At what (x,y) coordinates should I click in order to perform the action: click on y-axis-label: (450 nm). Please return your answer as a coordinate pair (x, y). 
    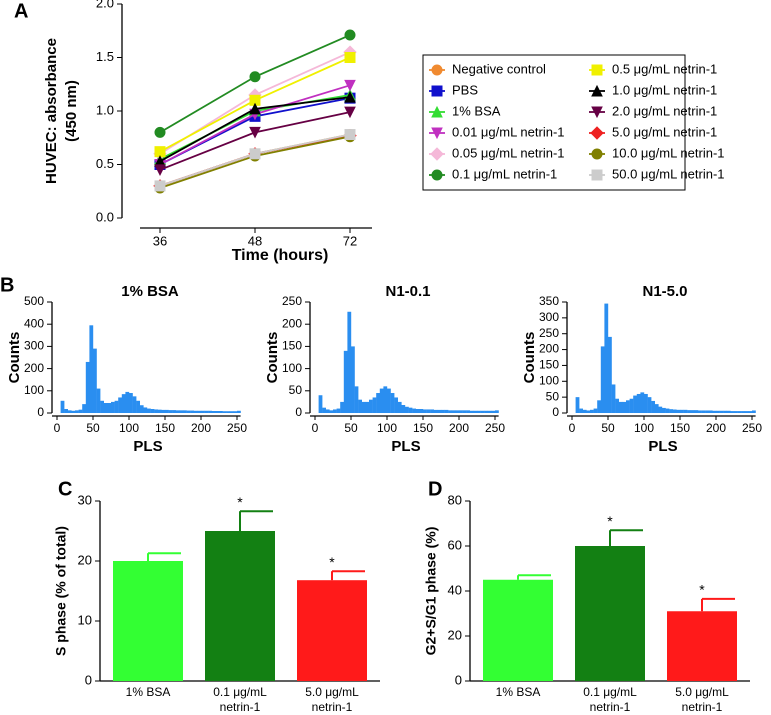
    Looking at the image, I should click on (71, 111).